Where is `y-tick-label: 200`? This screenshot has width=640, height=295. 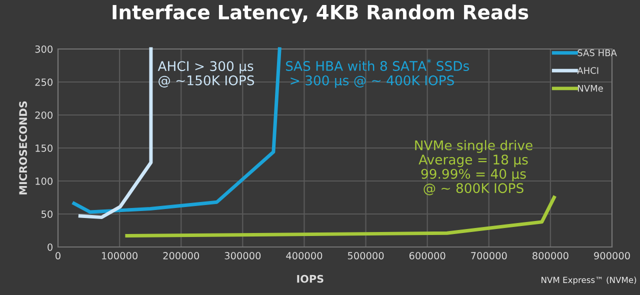
y-tick-label: 200 is located at coordinates (43, 115).